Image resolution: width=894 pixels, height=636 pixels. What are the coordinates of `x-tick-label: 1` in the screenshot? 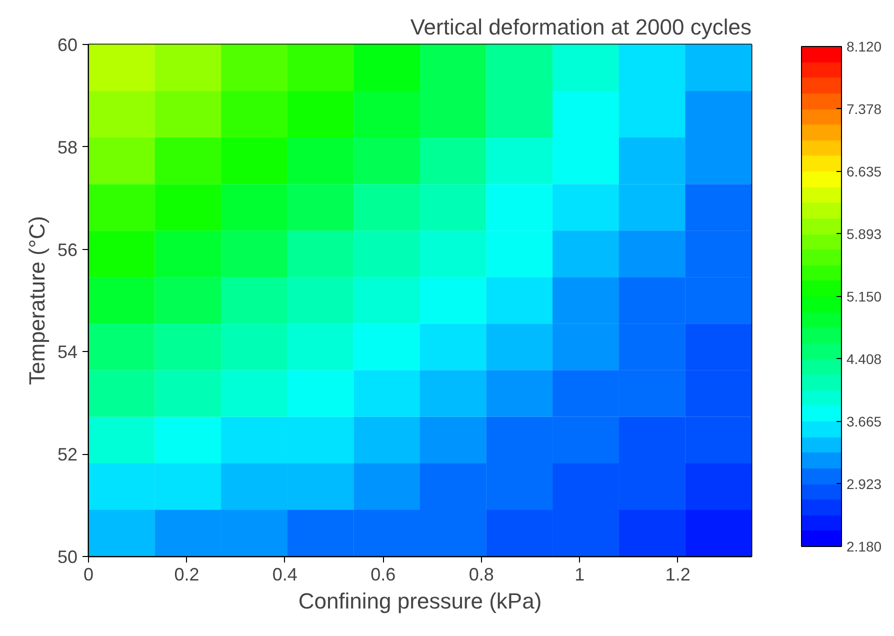 It's located at (579, 574).